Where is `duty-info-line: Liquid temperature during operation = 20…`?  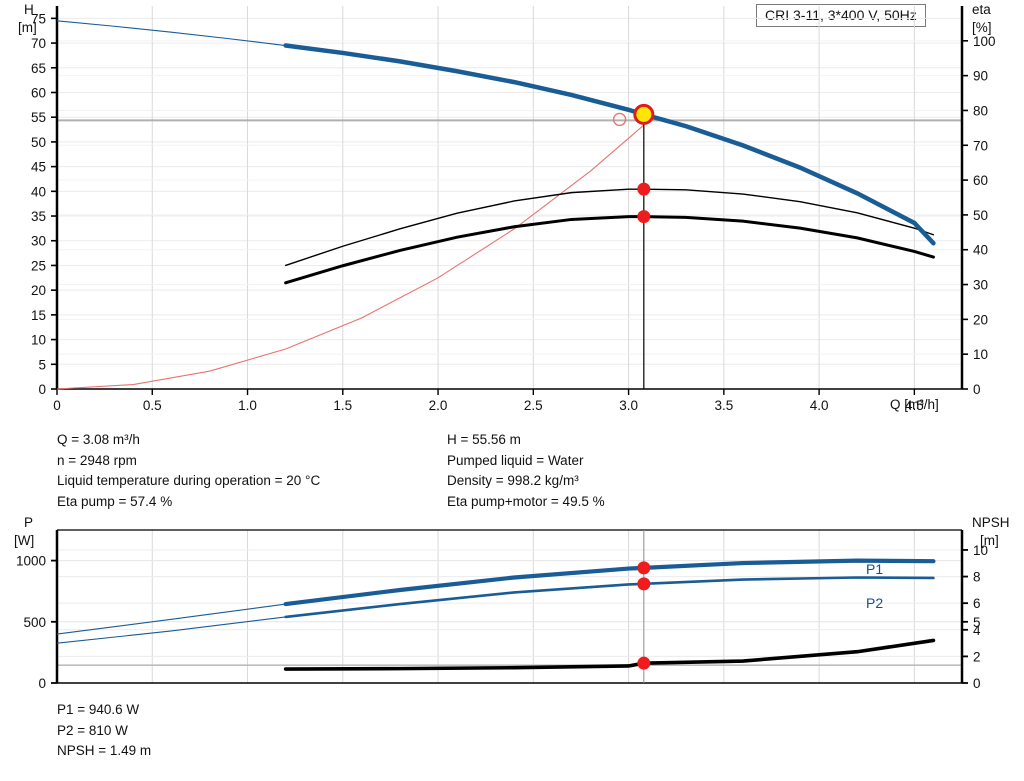
duty-info-line: Liquid temperature during operation = 20… is located at coordinates (189, 480).